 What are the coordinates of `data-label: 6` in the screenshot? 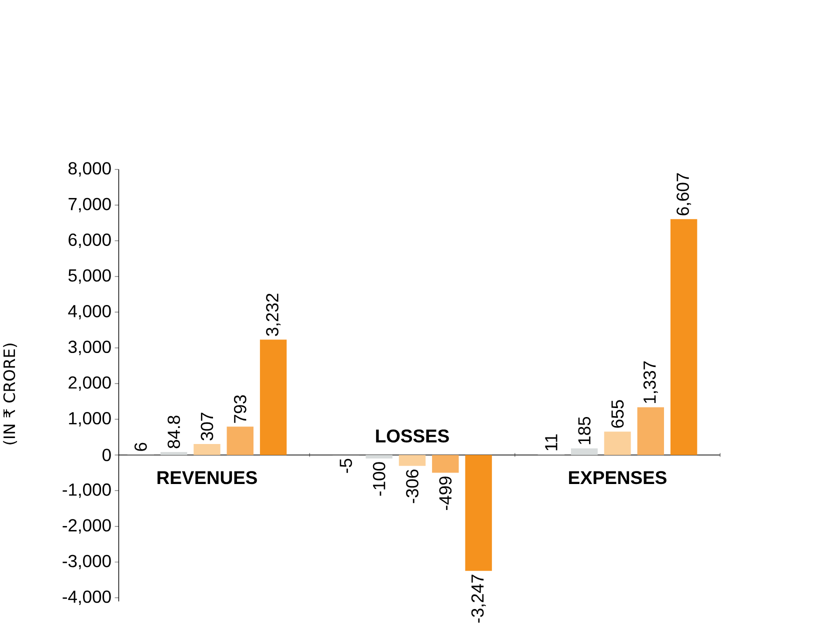 It's located at (140, 446).